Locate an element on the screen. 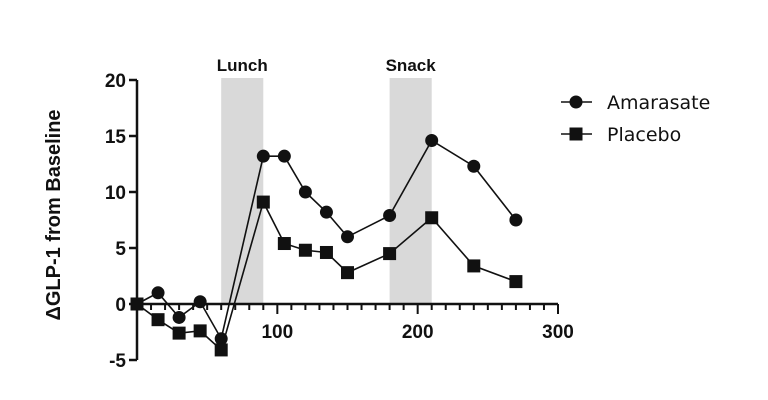 This screenshot has height=400, width=768. band-lunch: Lunch is located at coordinates (242, 180).